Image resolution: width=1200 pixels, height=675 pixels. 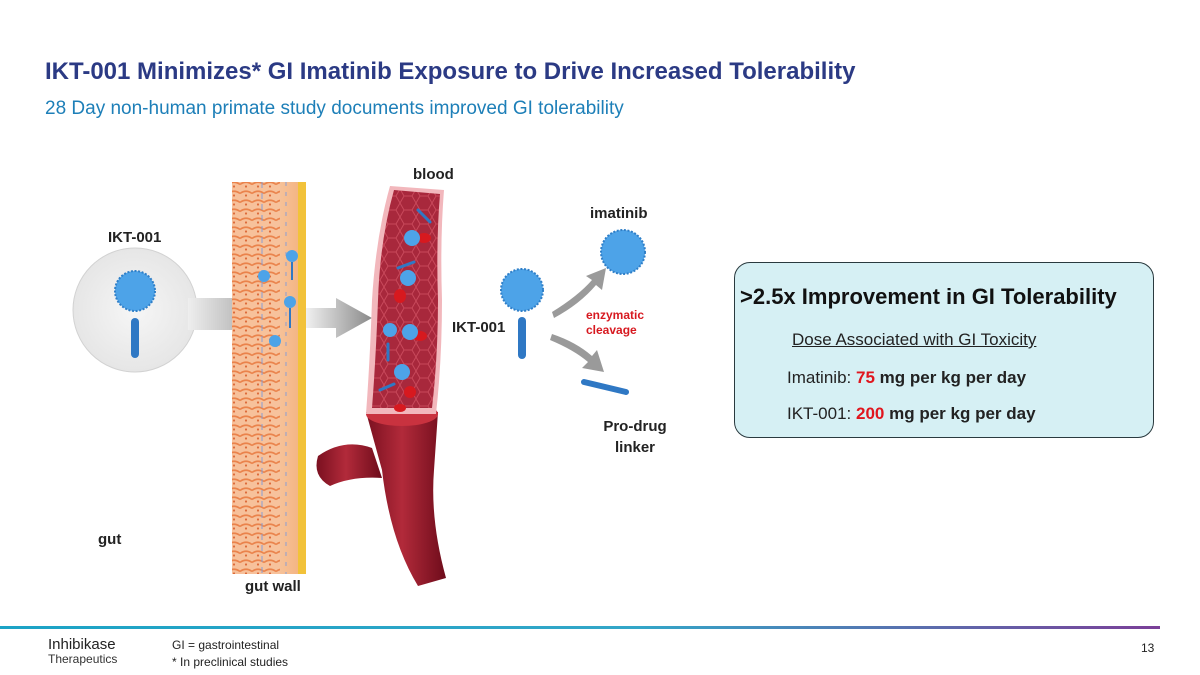 I want to click on imatinib-molecule, so click(x=623, y=252).